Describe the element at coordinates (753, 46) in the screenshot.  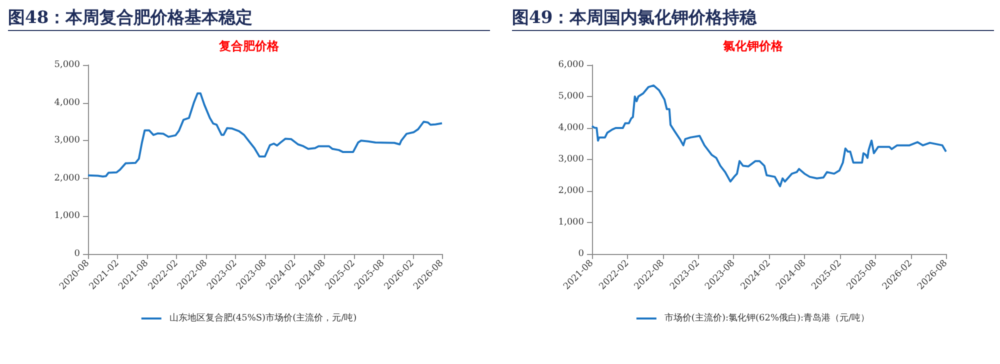
I see `chart-subtitle: 氯化钾价格` at that location.